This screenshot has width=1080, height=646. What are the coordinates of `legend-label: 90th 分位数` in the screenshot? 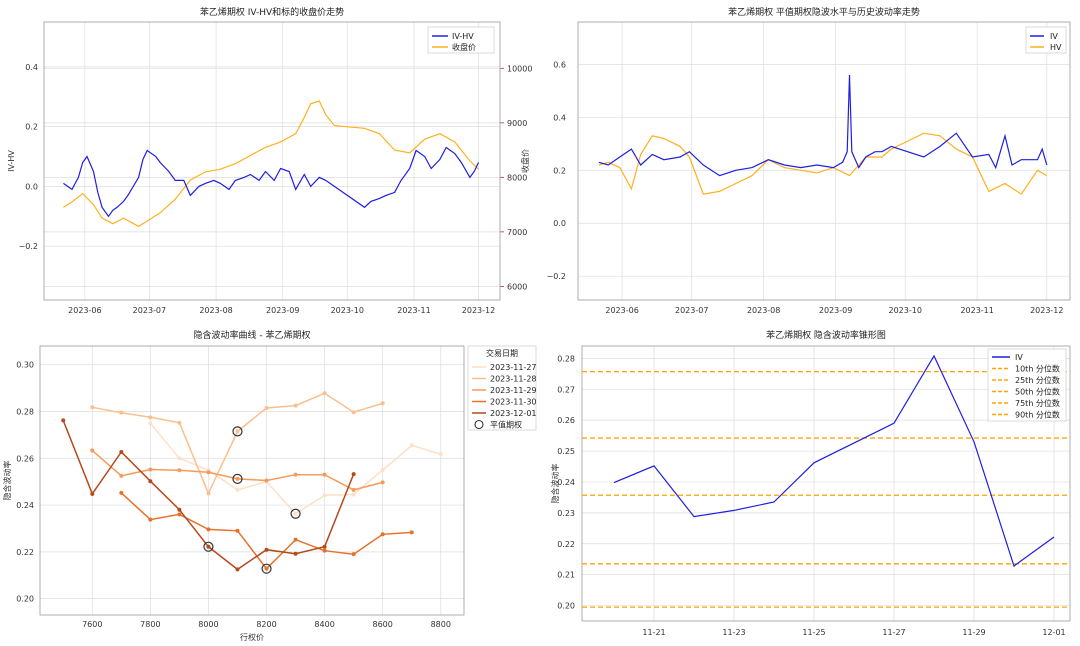 It's located at (1037, 415).